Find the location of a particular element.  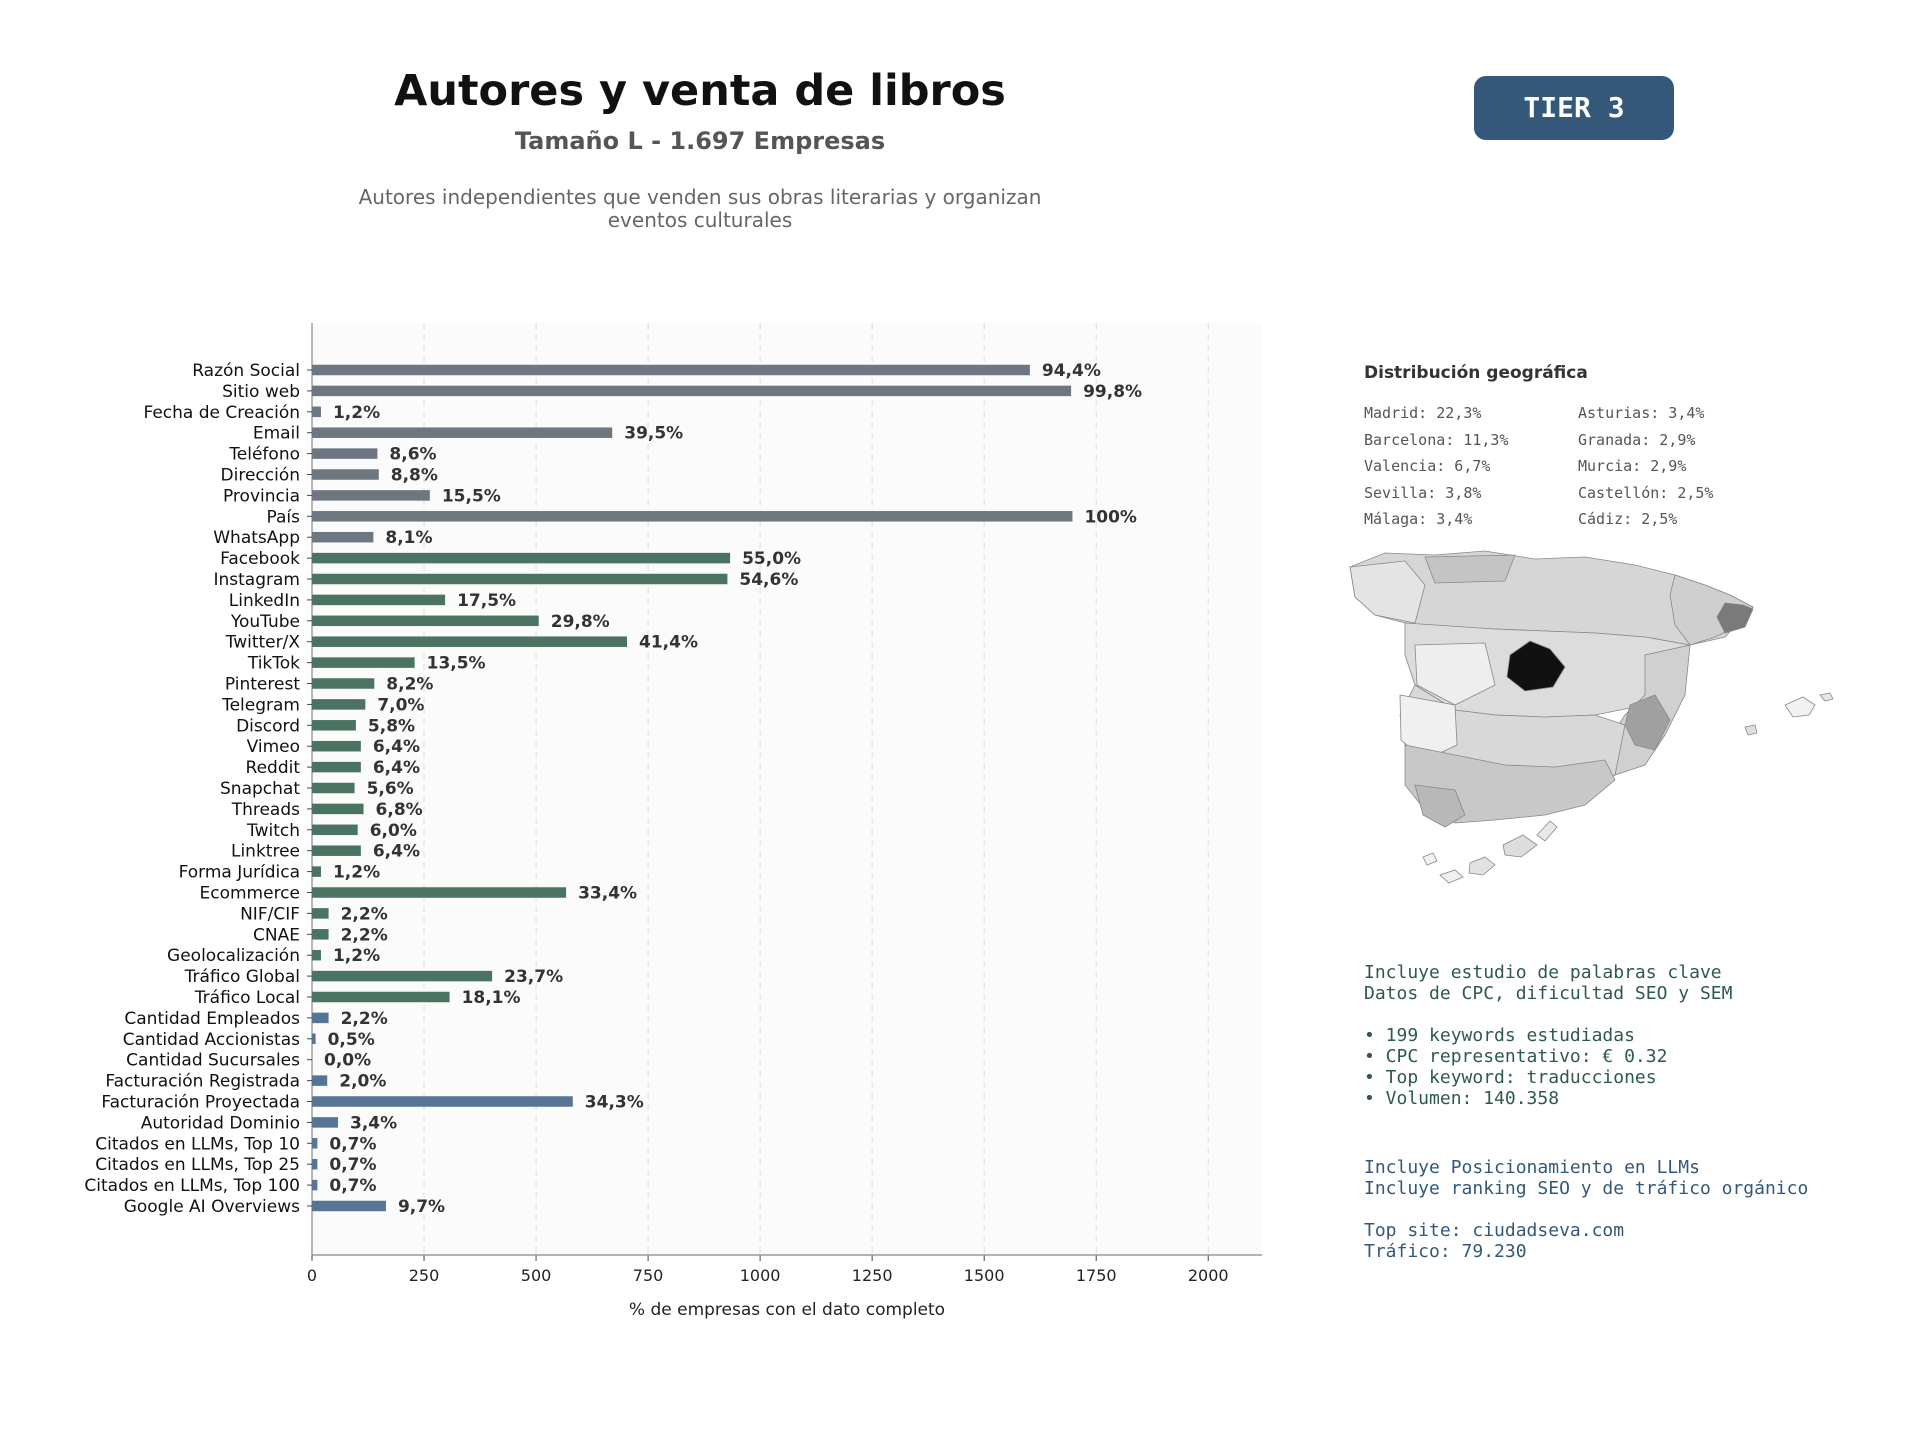

map-region-madrid is located at coordinates (1536, 666).